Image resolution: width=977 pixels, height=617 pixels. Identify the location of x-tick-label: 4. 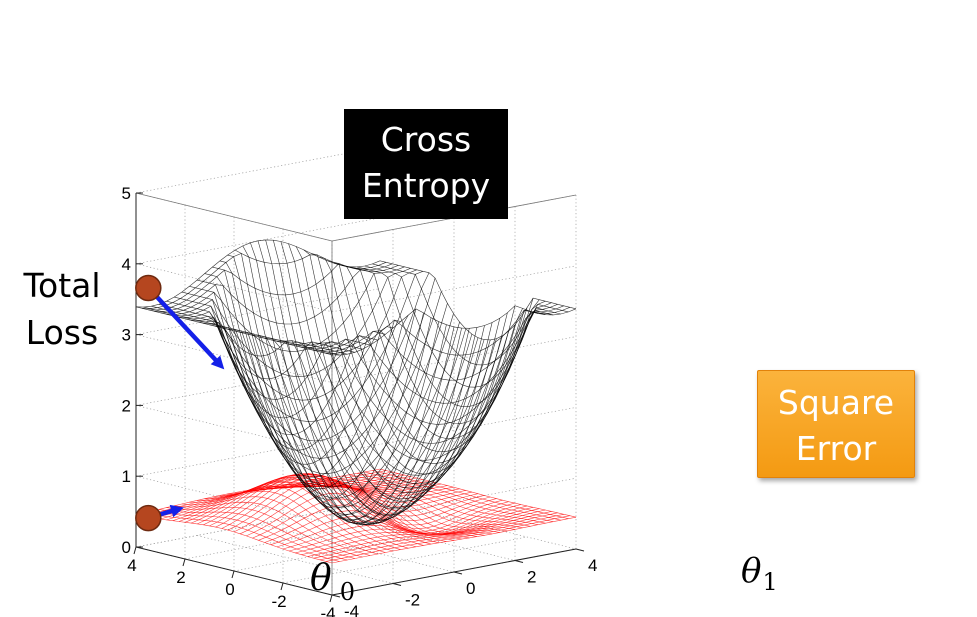
(131, 565).